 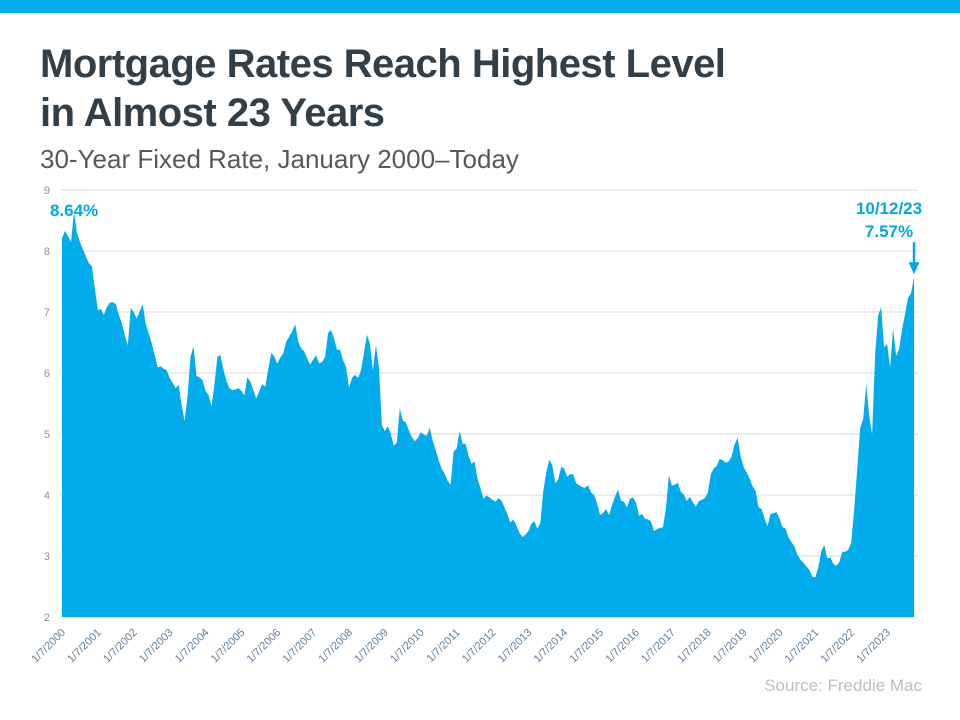 I want to click on x-axis-tick-label: 1/7/2018, so click(x=694, y=646).